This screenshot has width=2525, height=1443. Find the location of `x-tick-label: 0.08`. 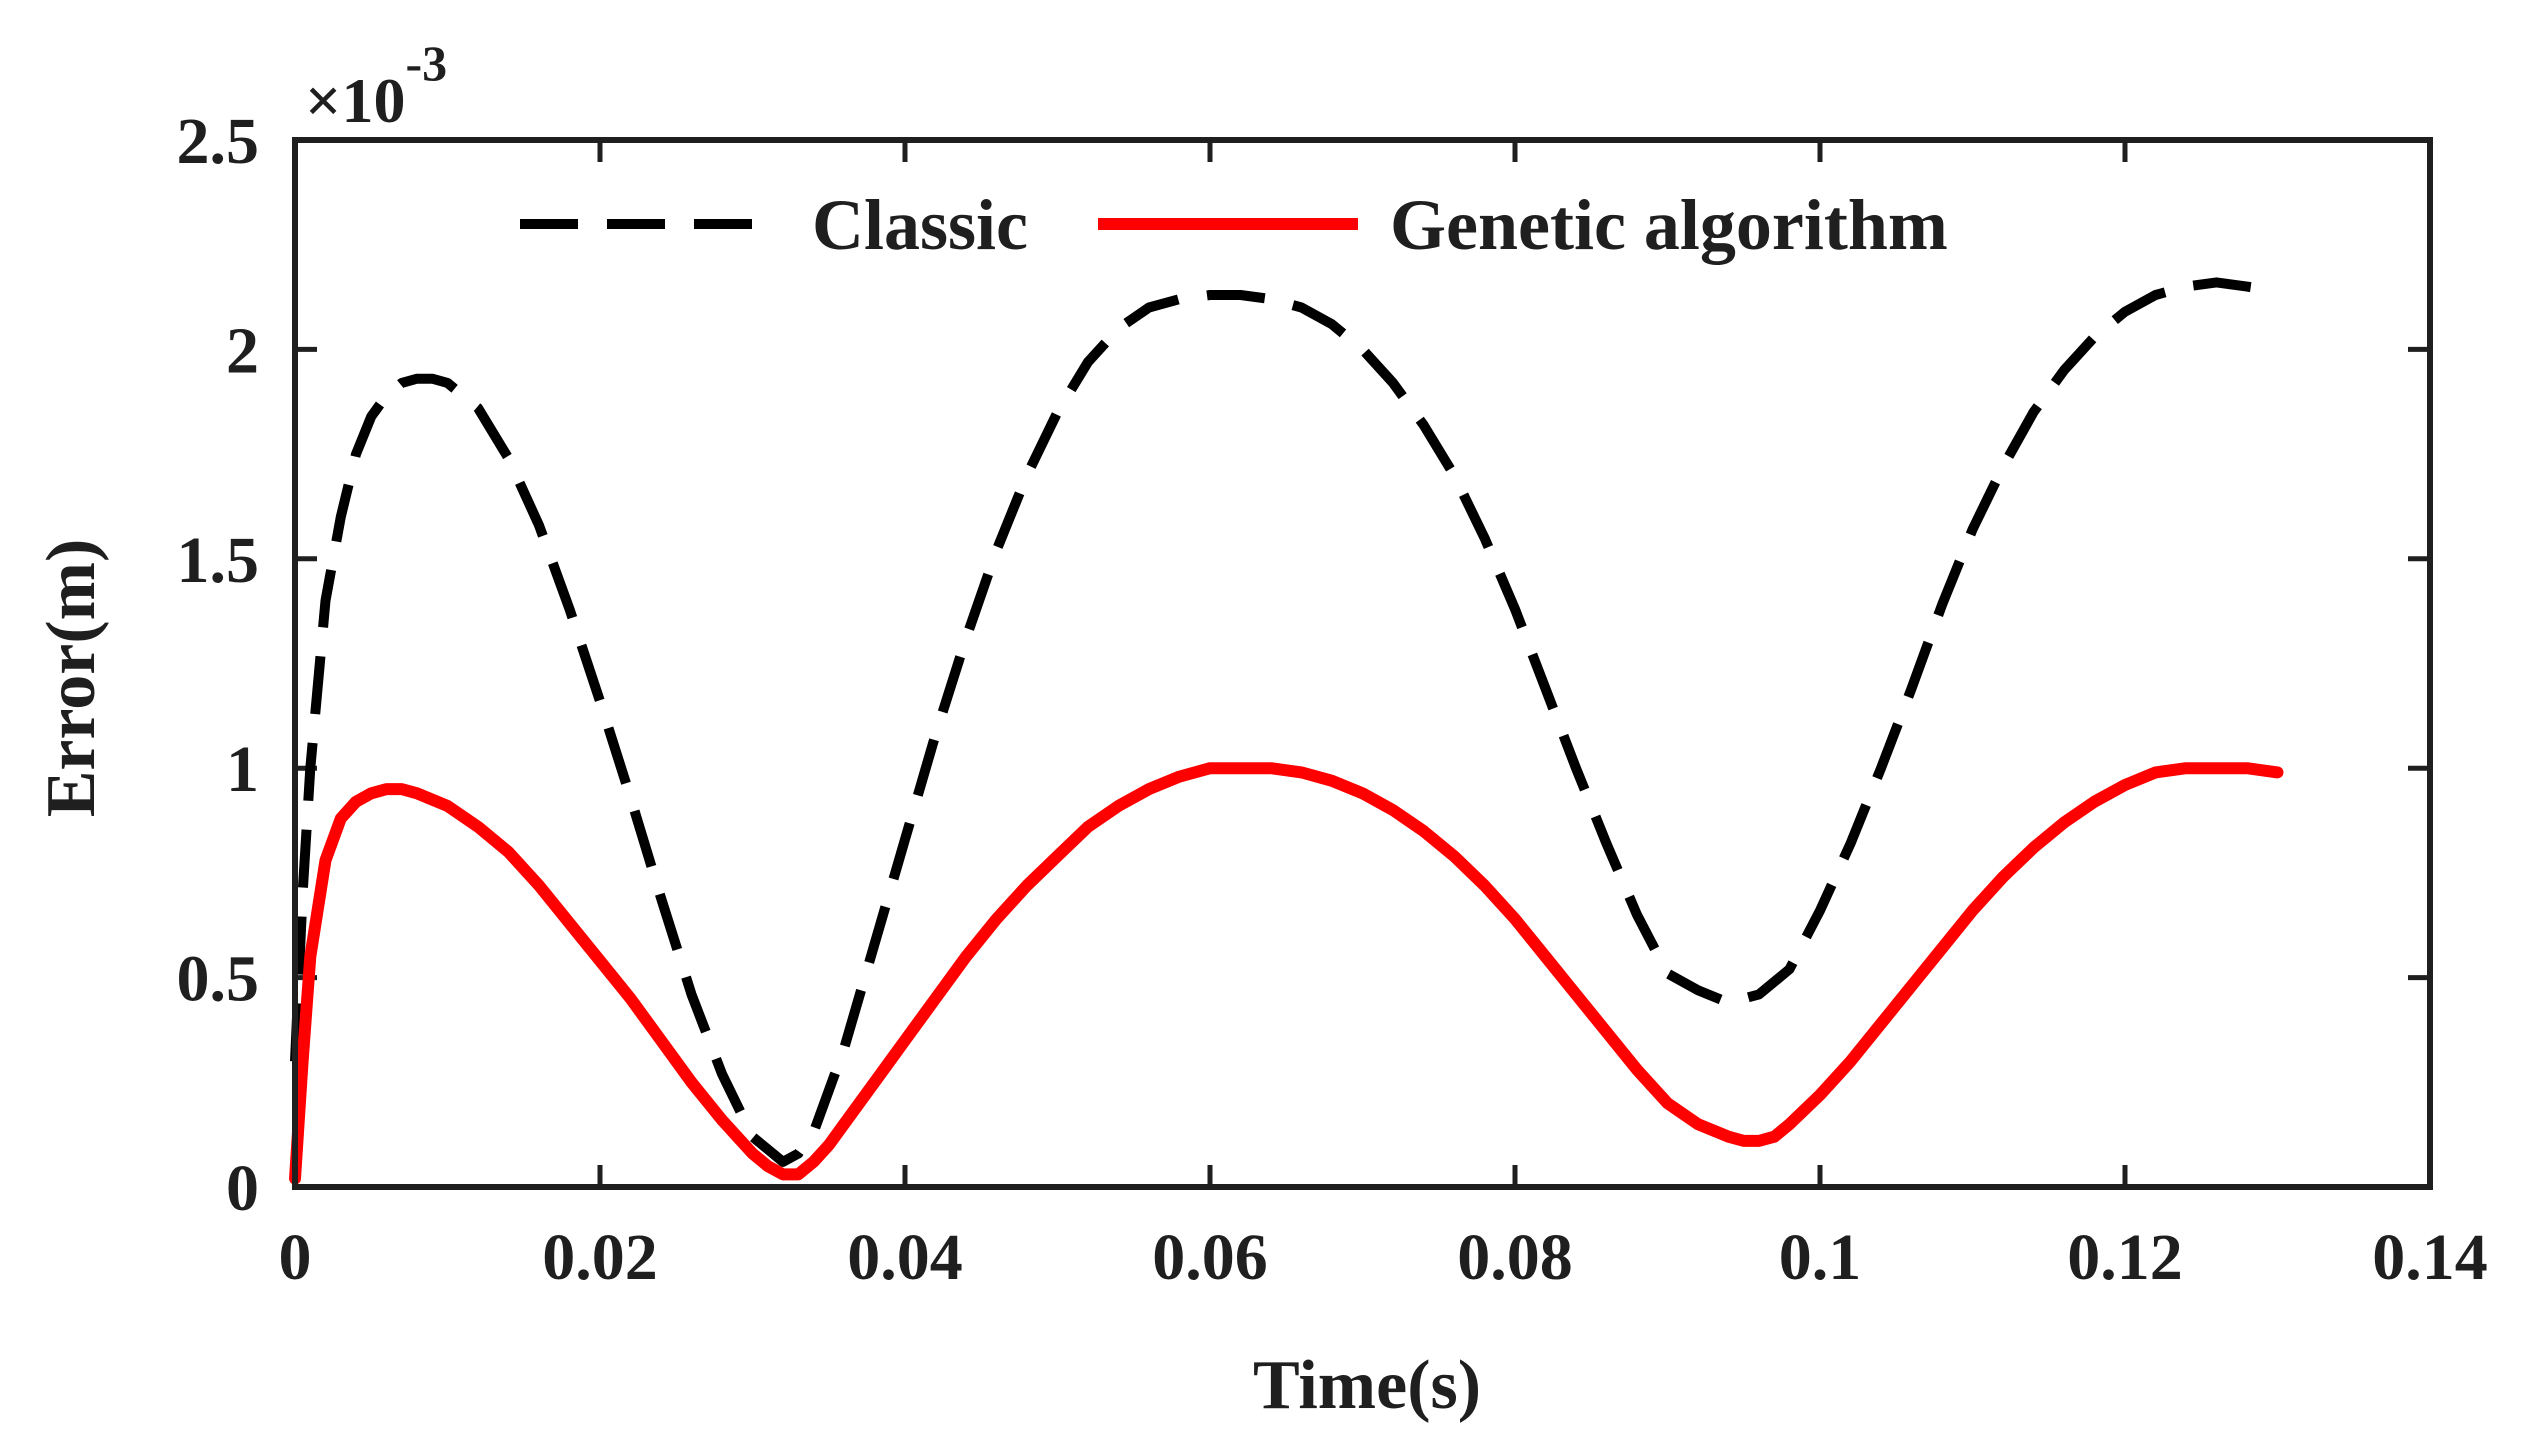

x-tick-label: 0.08 is located at coordinates (1515, 1257).